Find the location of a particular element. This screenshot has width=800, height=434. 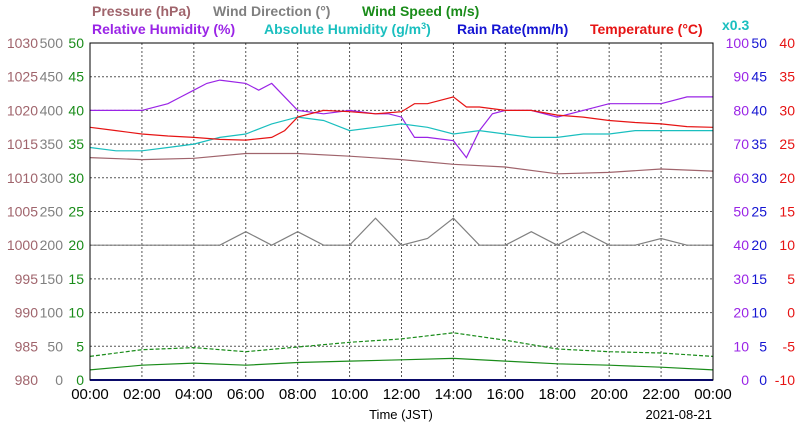

y-tick-label-wind-direction: 350 is located at coordinates (52, 144).